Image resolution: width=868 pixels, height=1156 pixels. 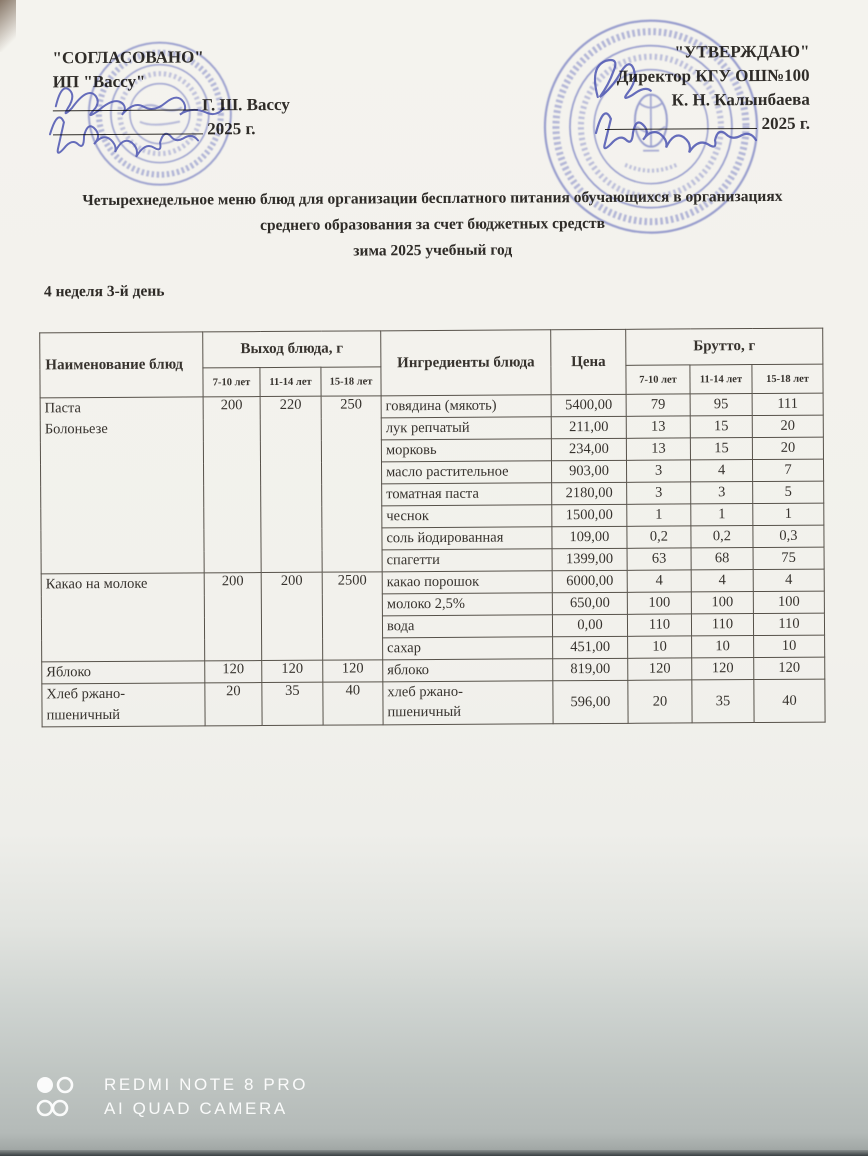 What do you see at coordinates (788, 514) in the screenshot?
I see `brutto-cell: 1` at bounding box center [788, 514].